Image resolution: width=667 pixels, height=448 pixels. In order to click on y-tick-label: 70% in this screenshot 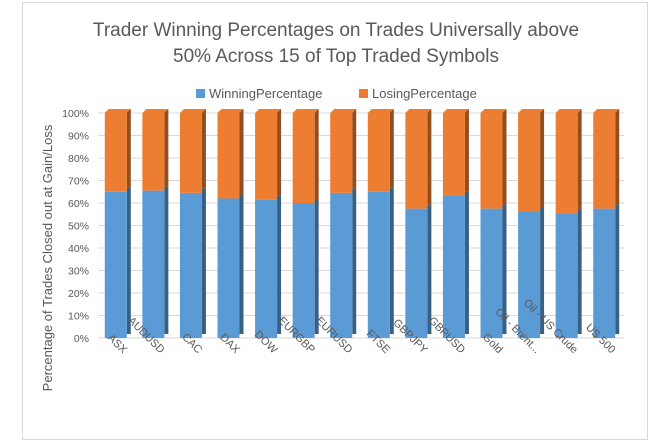, I will do `click(78, 182)`.